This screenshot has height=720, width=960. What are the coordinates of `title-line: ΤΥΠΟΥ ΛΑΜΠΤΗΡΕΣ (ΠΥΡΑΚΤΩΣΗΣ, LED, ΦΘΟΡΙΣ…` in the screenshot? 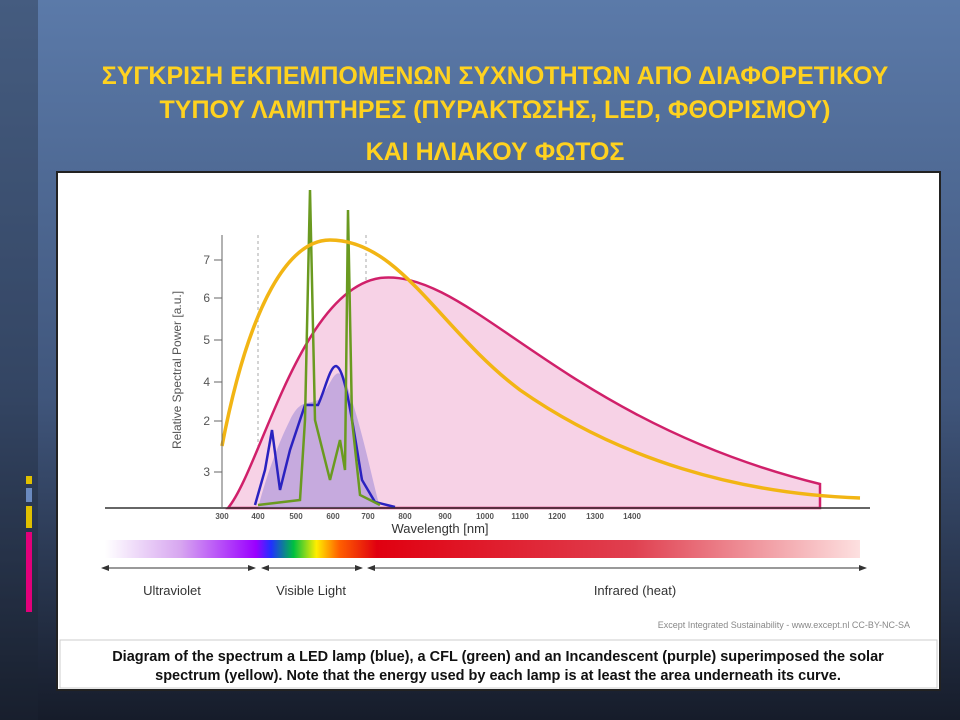 It's located at (495, 110).